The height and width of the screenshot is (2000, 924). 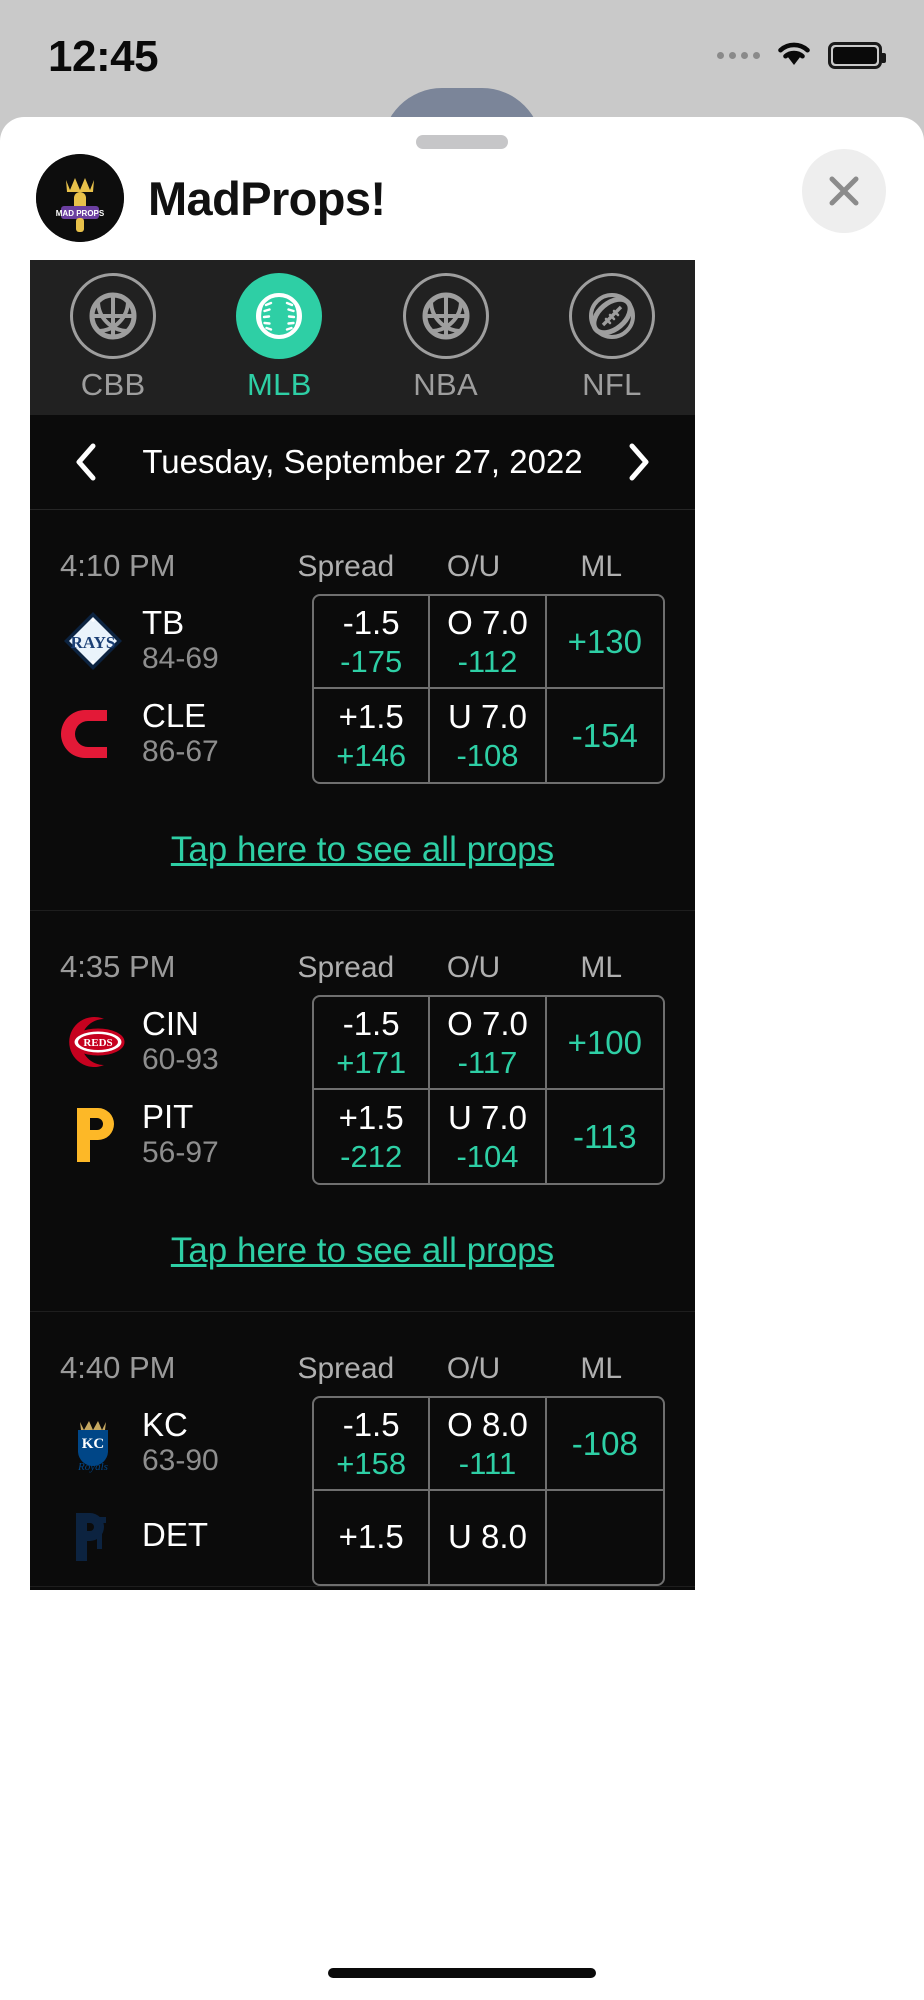 I want to click on team-abbr: TB, so click(x=163, y=623).